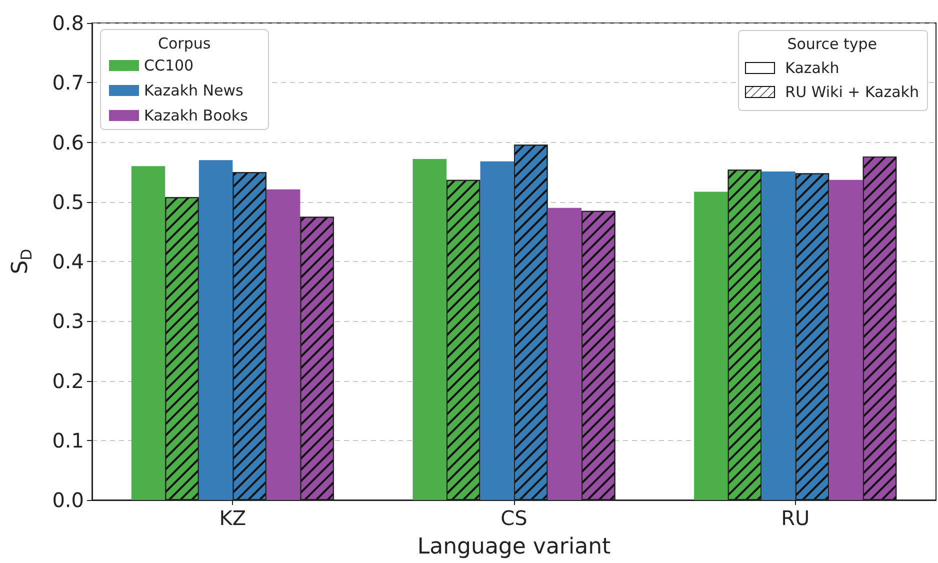 Image resolution: width=938 pixels, height=563 pixels. What do you see at coordinates (68, 440) in the screenshot?
I see `y-tick-label: 0.1` at bounding box center [68, 440].